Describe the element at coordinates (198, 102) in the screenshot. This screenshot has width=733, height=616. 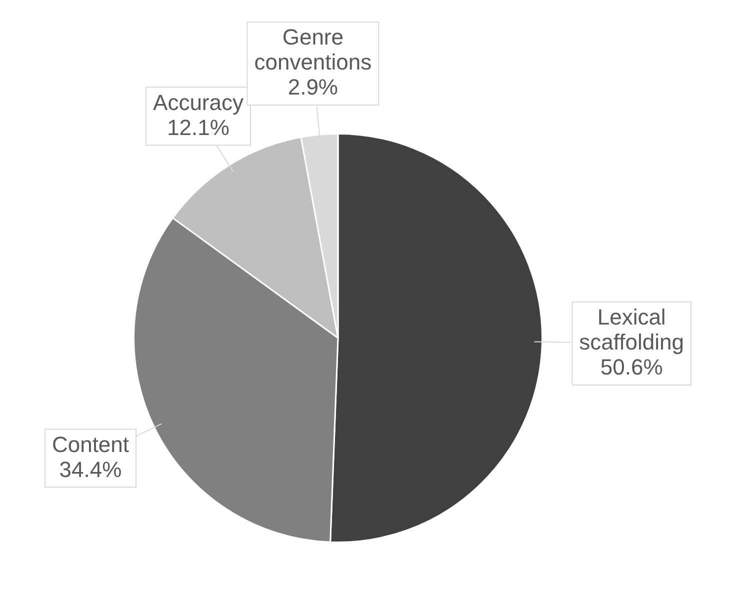
I see `slice-label: Accuracy` at that location.